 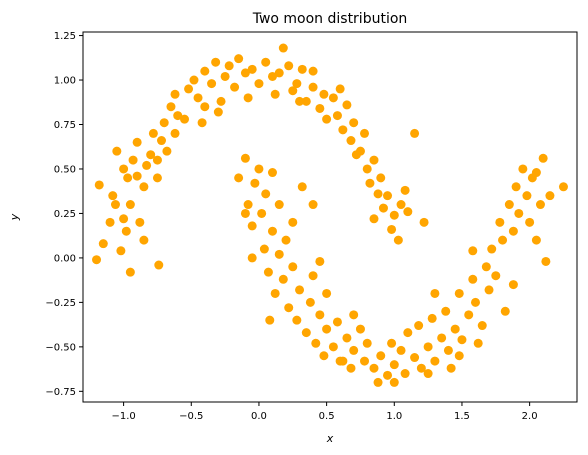 I want to click on y-tick-label: 0.50, so click(x=65, y=169).